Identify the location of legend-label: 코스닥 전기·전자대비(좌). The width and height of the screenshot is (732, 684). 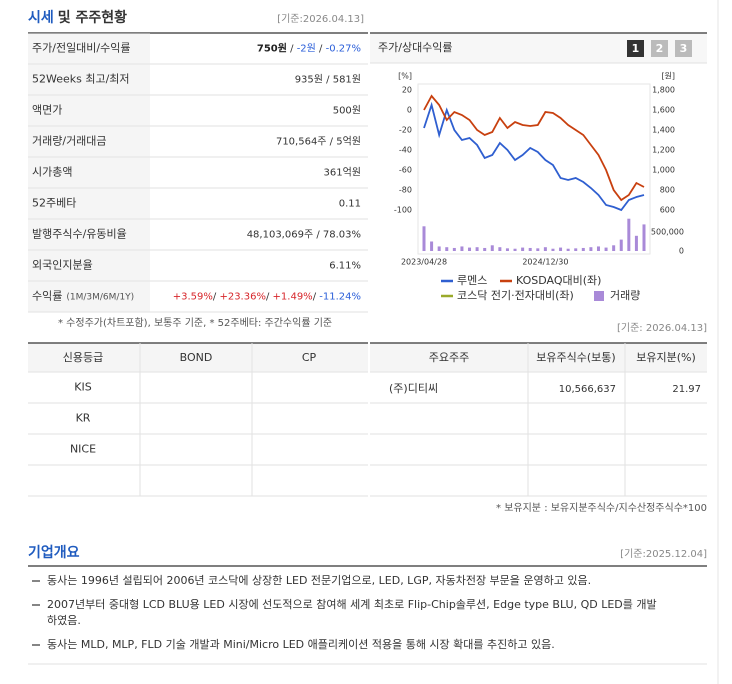
(515, 295).